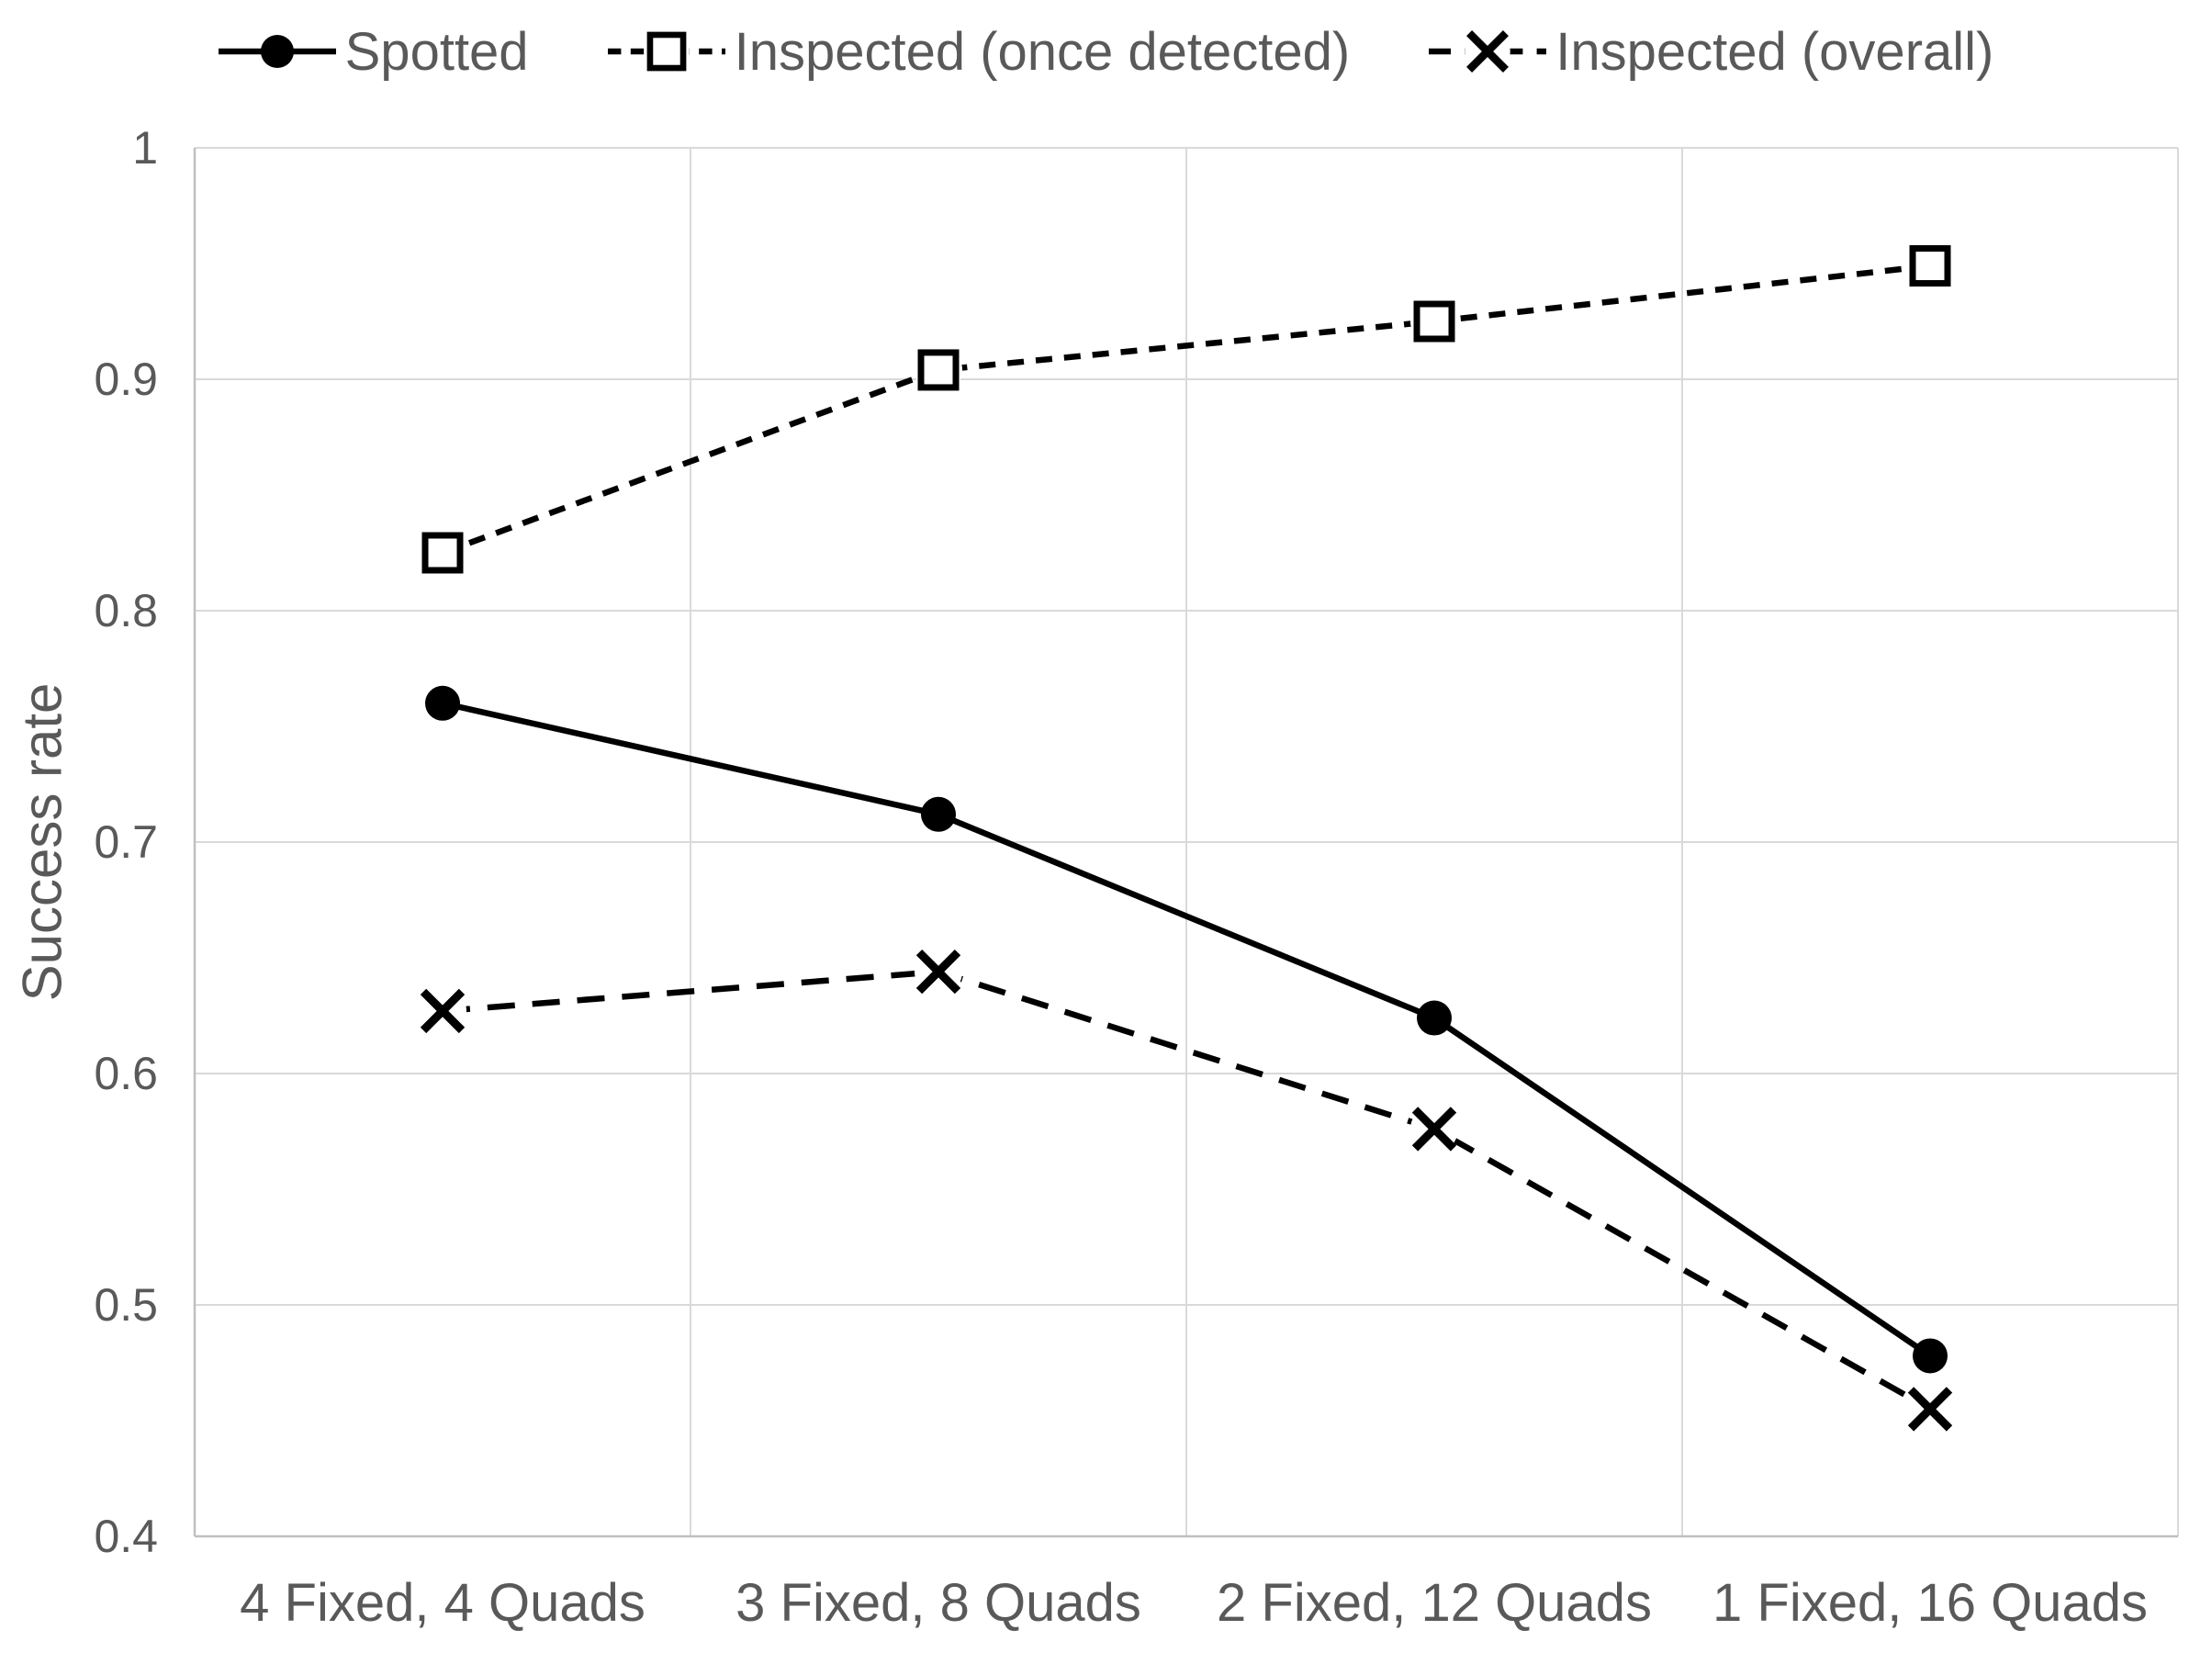 The width and height of the screenshot is (2212, 1675). I want to click on legend-swatch-spotted-icon, so click(277, 51).